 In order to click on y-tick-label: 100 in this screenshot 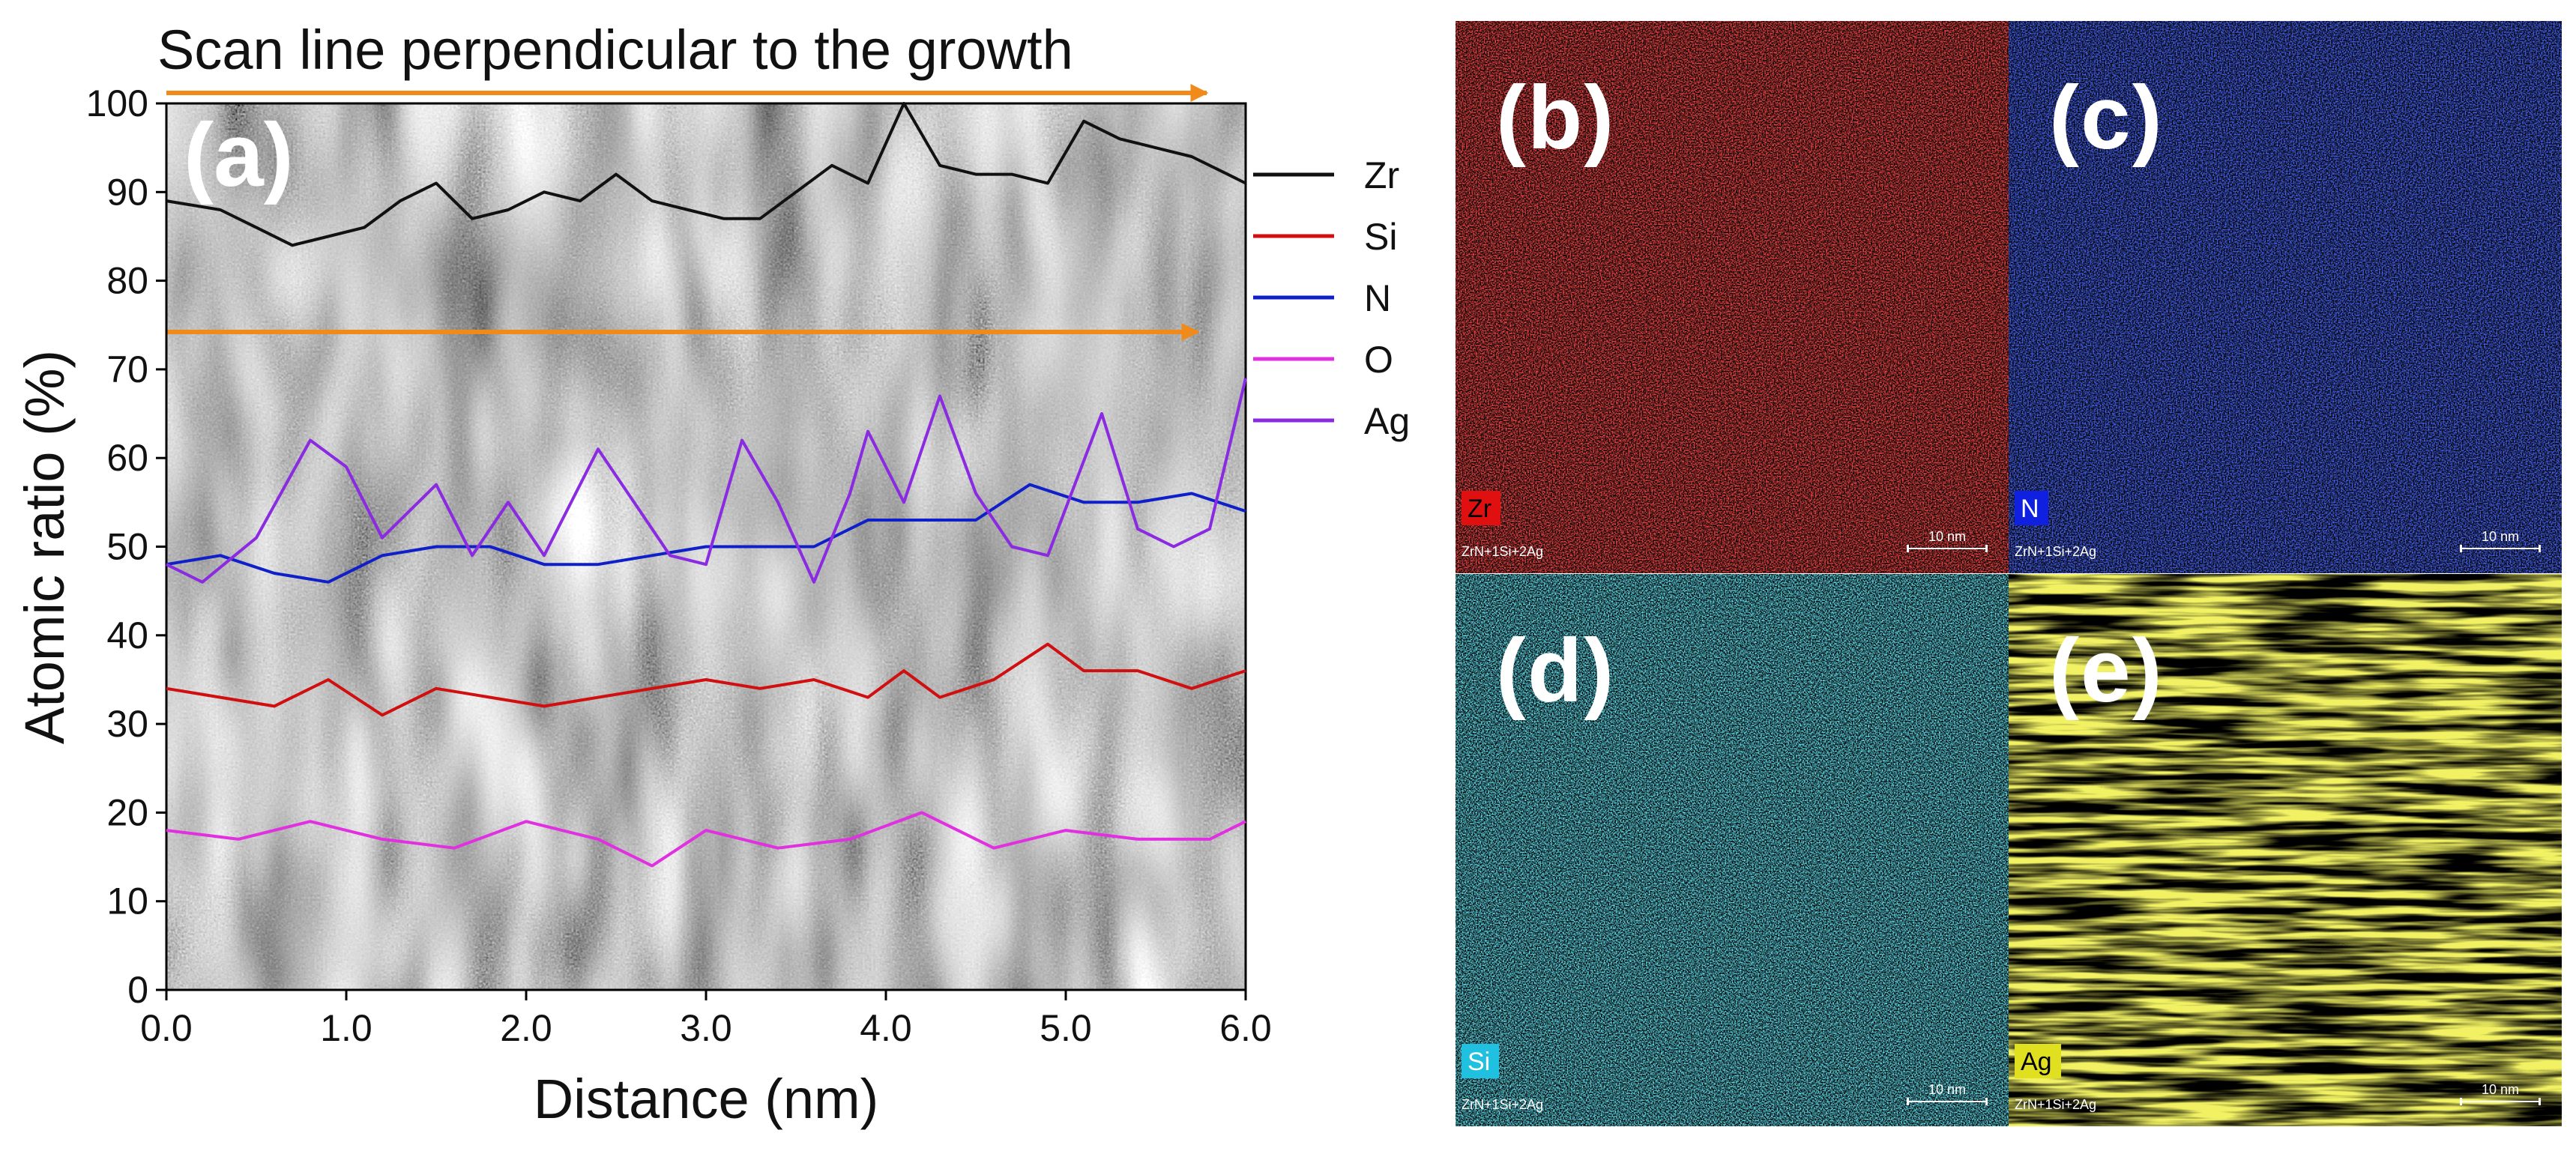, I will do `click(117, 103)`.